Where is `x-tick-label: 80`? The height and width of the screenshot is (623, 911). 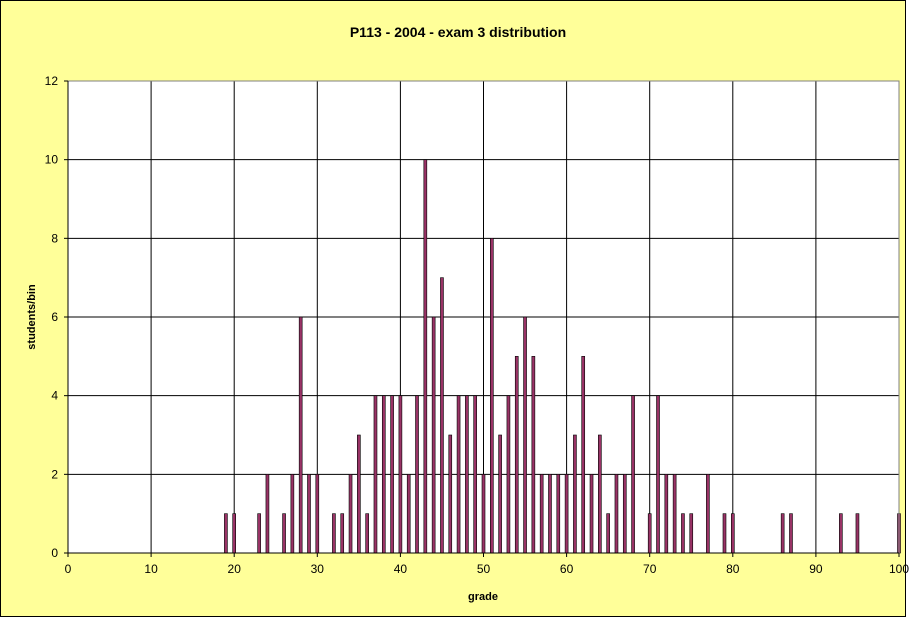
x-tick-label: 80 is located at coordinates (733, 569).